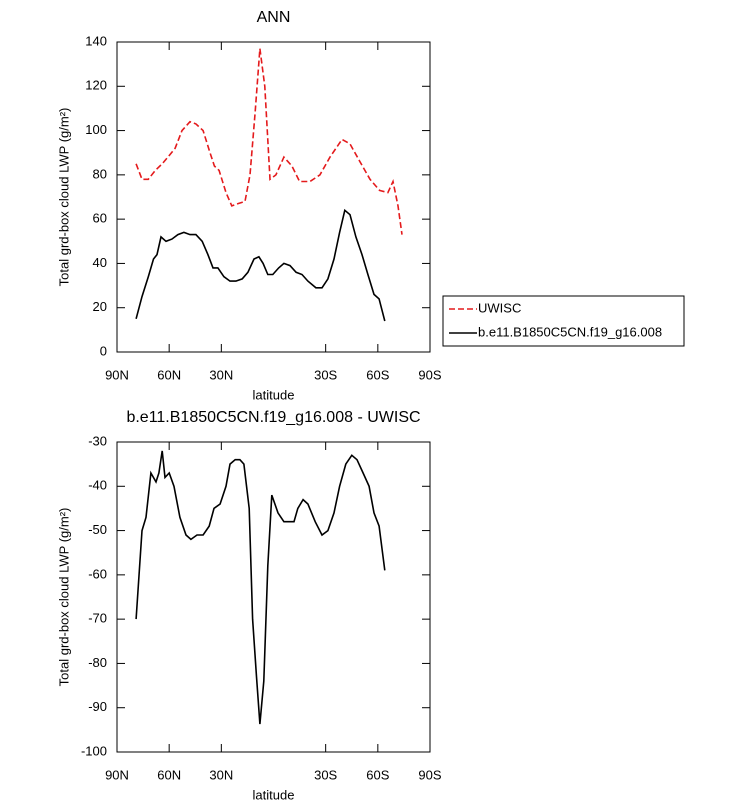  What do you see at coordinates (100, 173) in the screenshot?
I see `y-tick-label: 80` at bounding box center [100, 173].